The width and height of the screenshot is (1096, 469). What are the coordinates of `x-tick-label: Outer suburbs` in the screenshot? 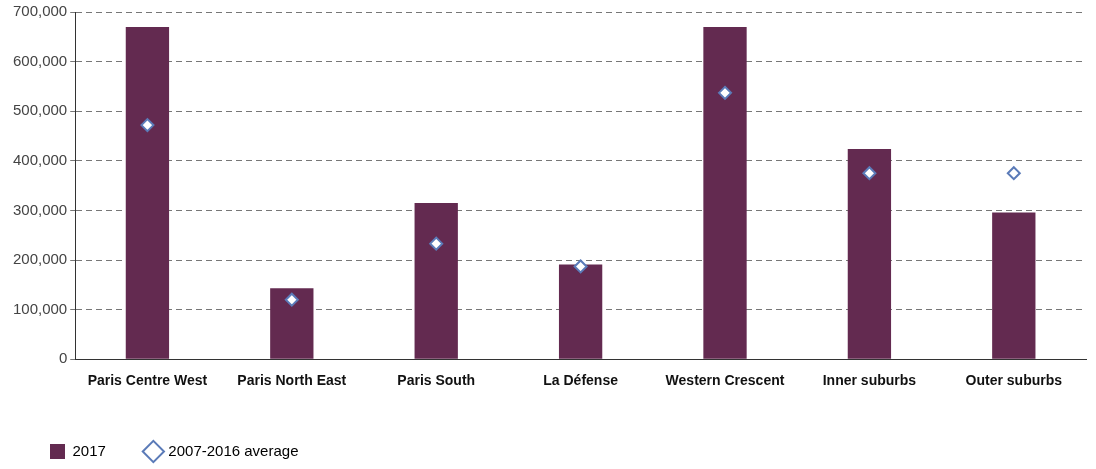 It's located at (1014, 380).